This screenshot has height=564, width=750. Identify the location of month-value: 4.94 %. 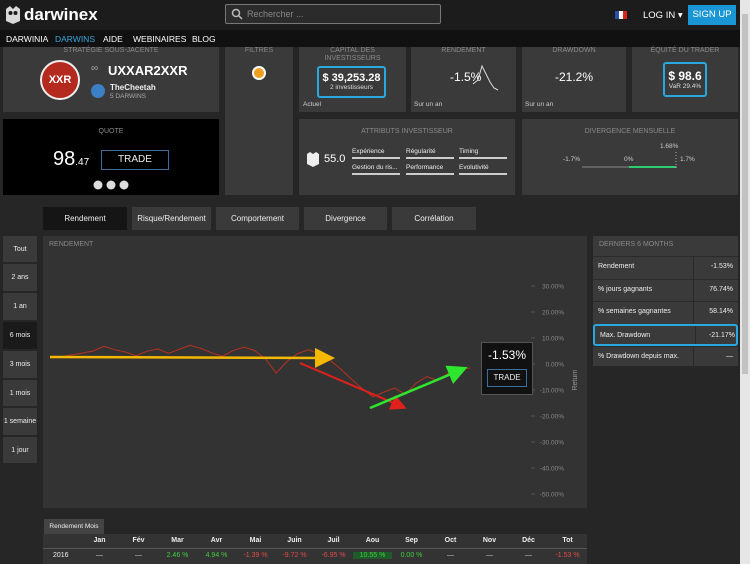
(216, 555).